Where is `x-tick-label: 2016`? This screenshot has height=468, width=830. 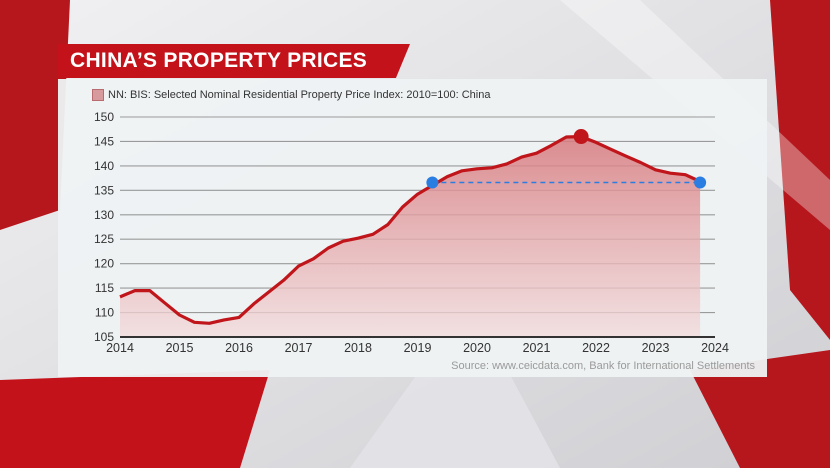 x-tick-label: 2016 is located at coordinates (239, 348).